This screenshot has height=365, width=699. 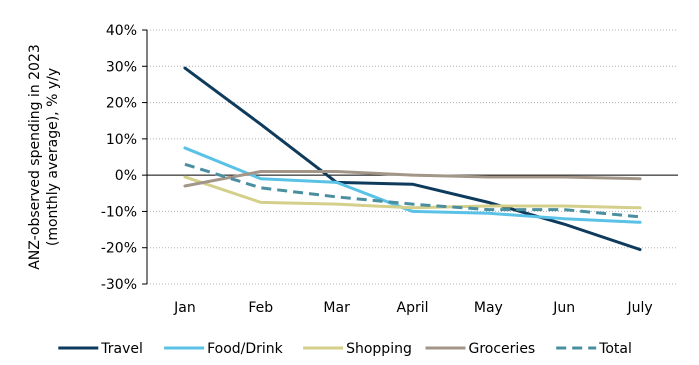 I want to click on series-line-total, so click(x=412, y=190).